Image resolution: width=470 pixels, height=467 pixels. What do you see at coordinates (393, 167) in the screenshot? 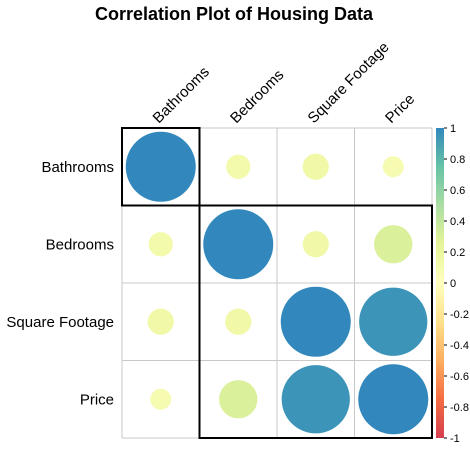
I see `corr-circle-bathrooms-price` at bounding box center [393, 167].